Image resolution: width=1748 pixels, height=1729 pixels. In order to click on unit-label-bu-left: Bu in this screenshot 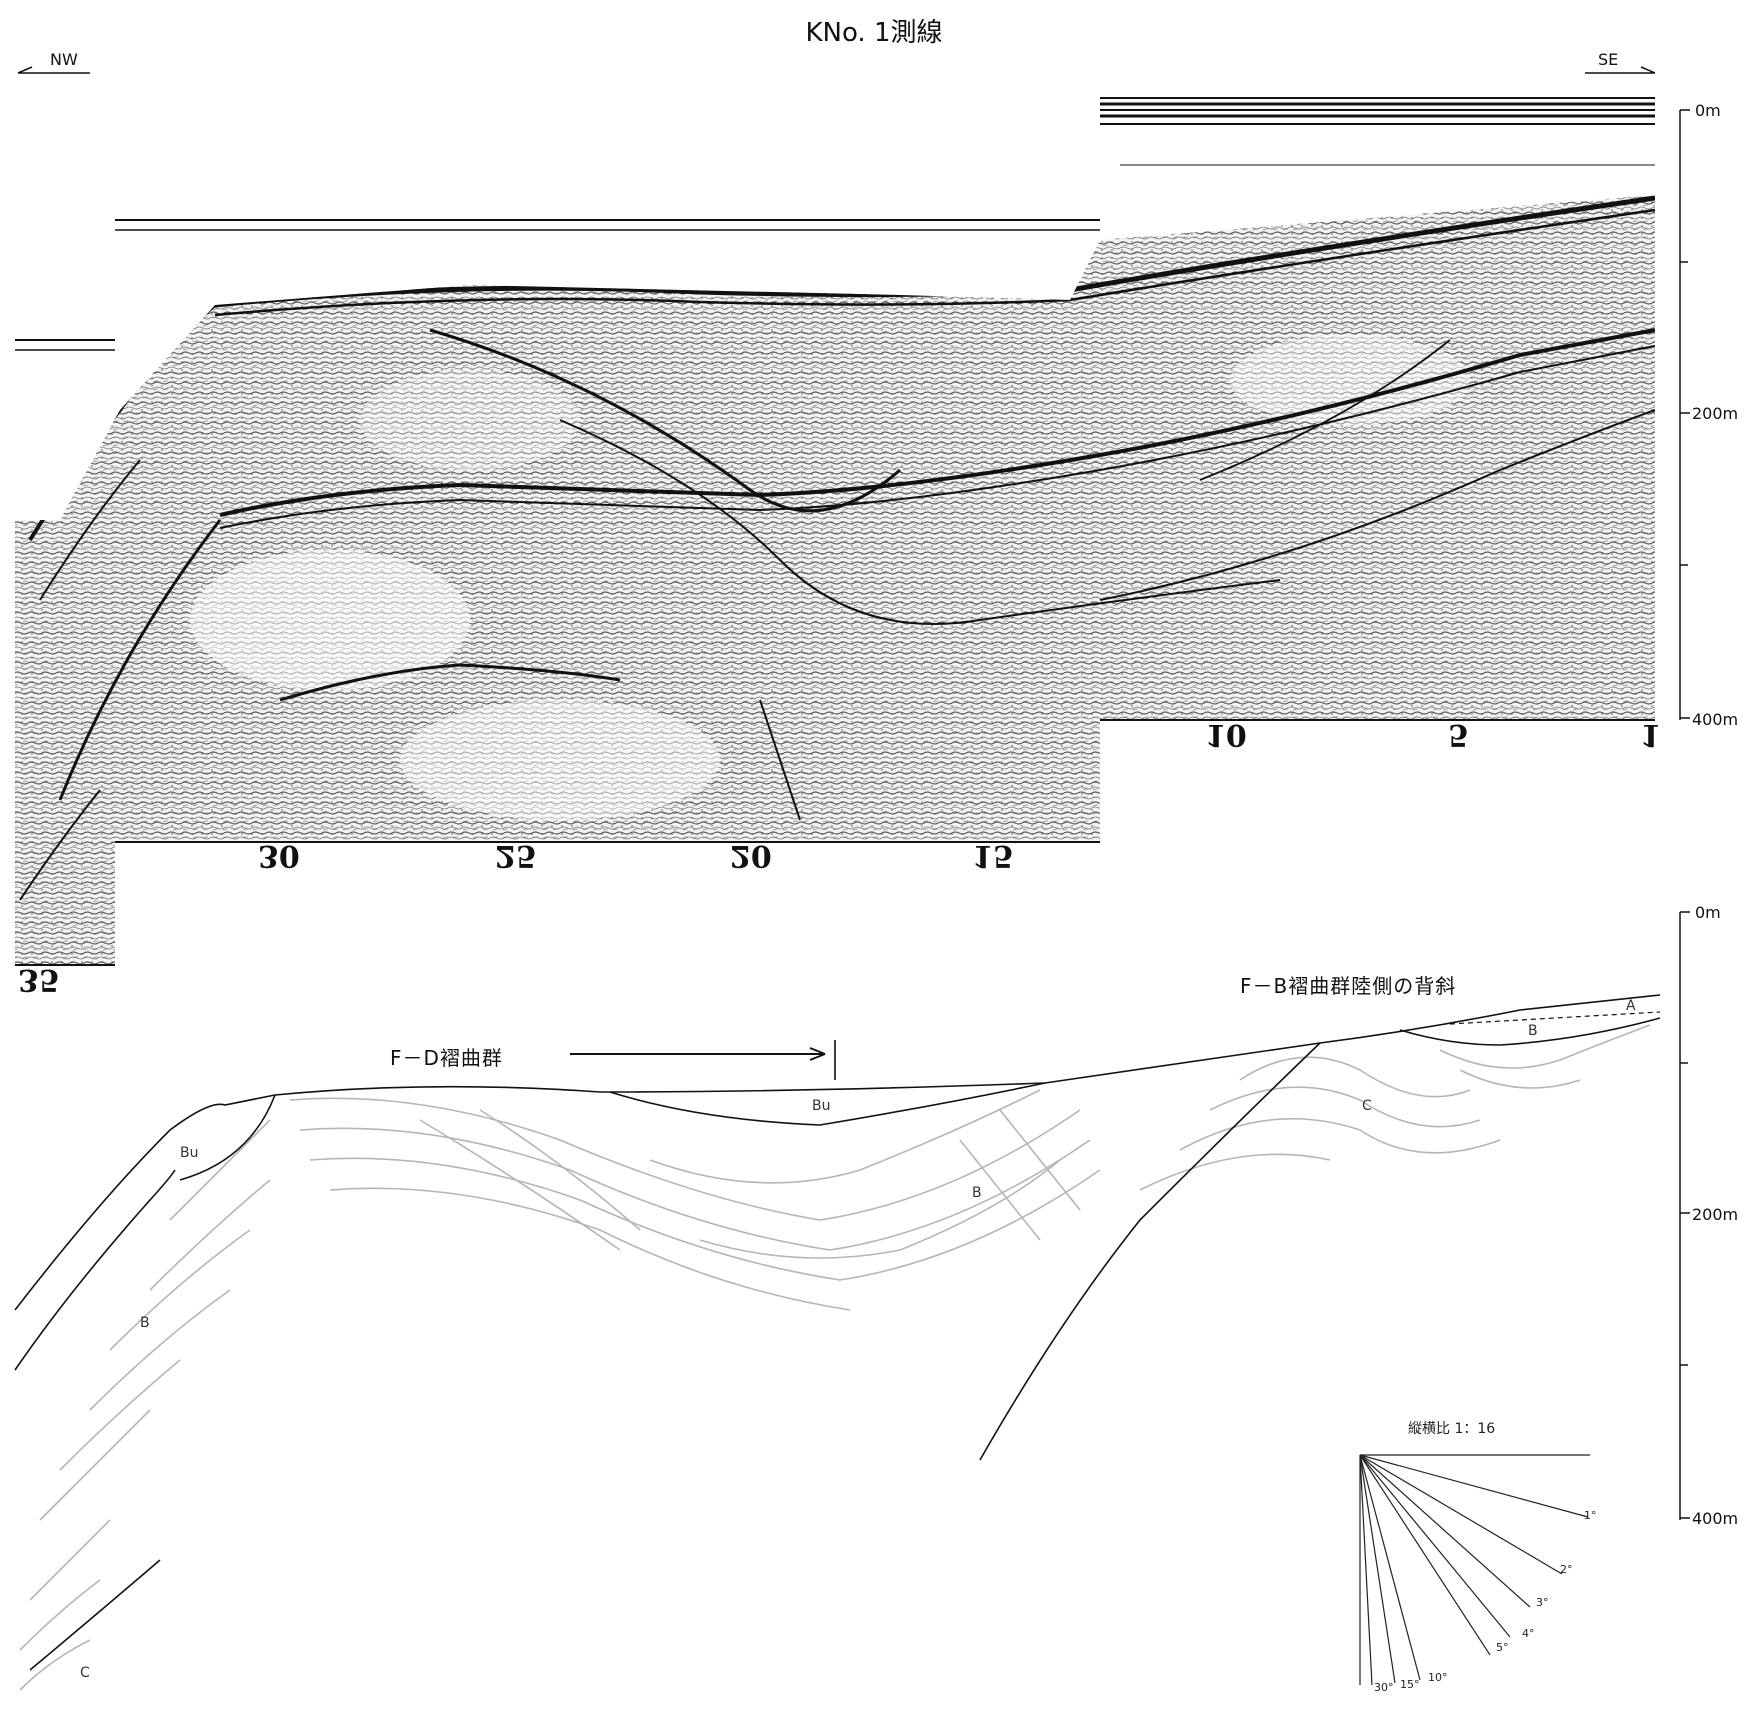, I will do `click(189, 1153)`.